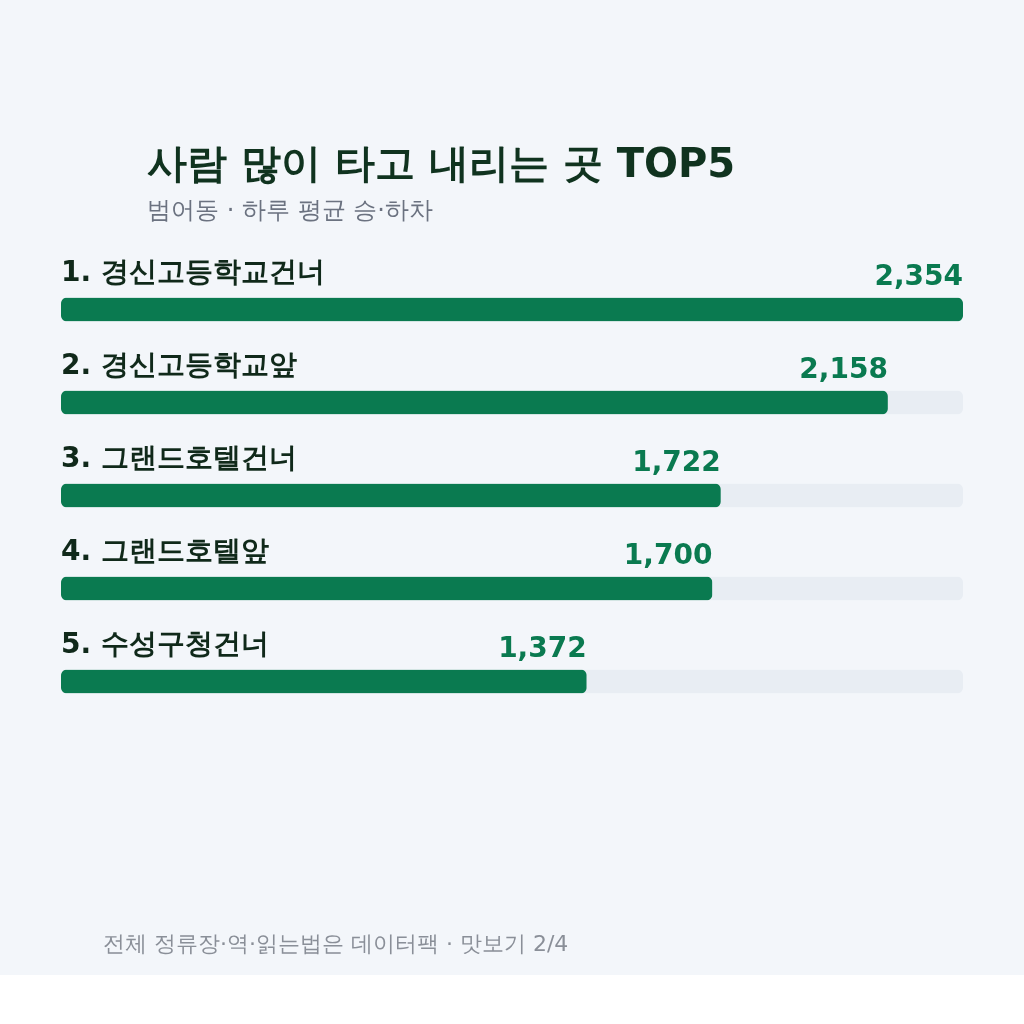 This screenshot has width=1024, height=1024. Describe the element at coordinates (542, 647) in the screenshot. I see `data-label: 1,372` at that location.